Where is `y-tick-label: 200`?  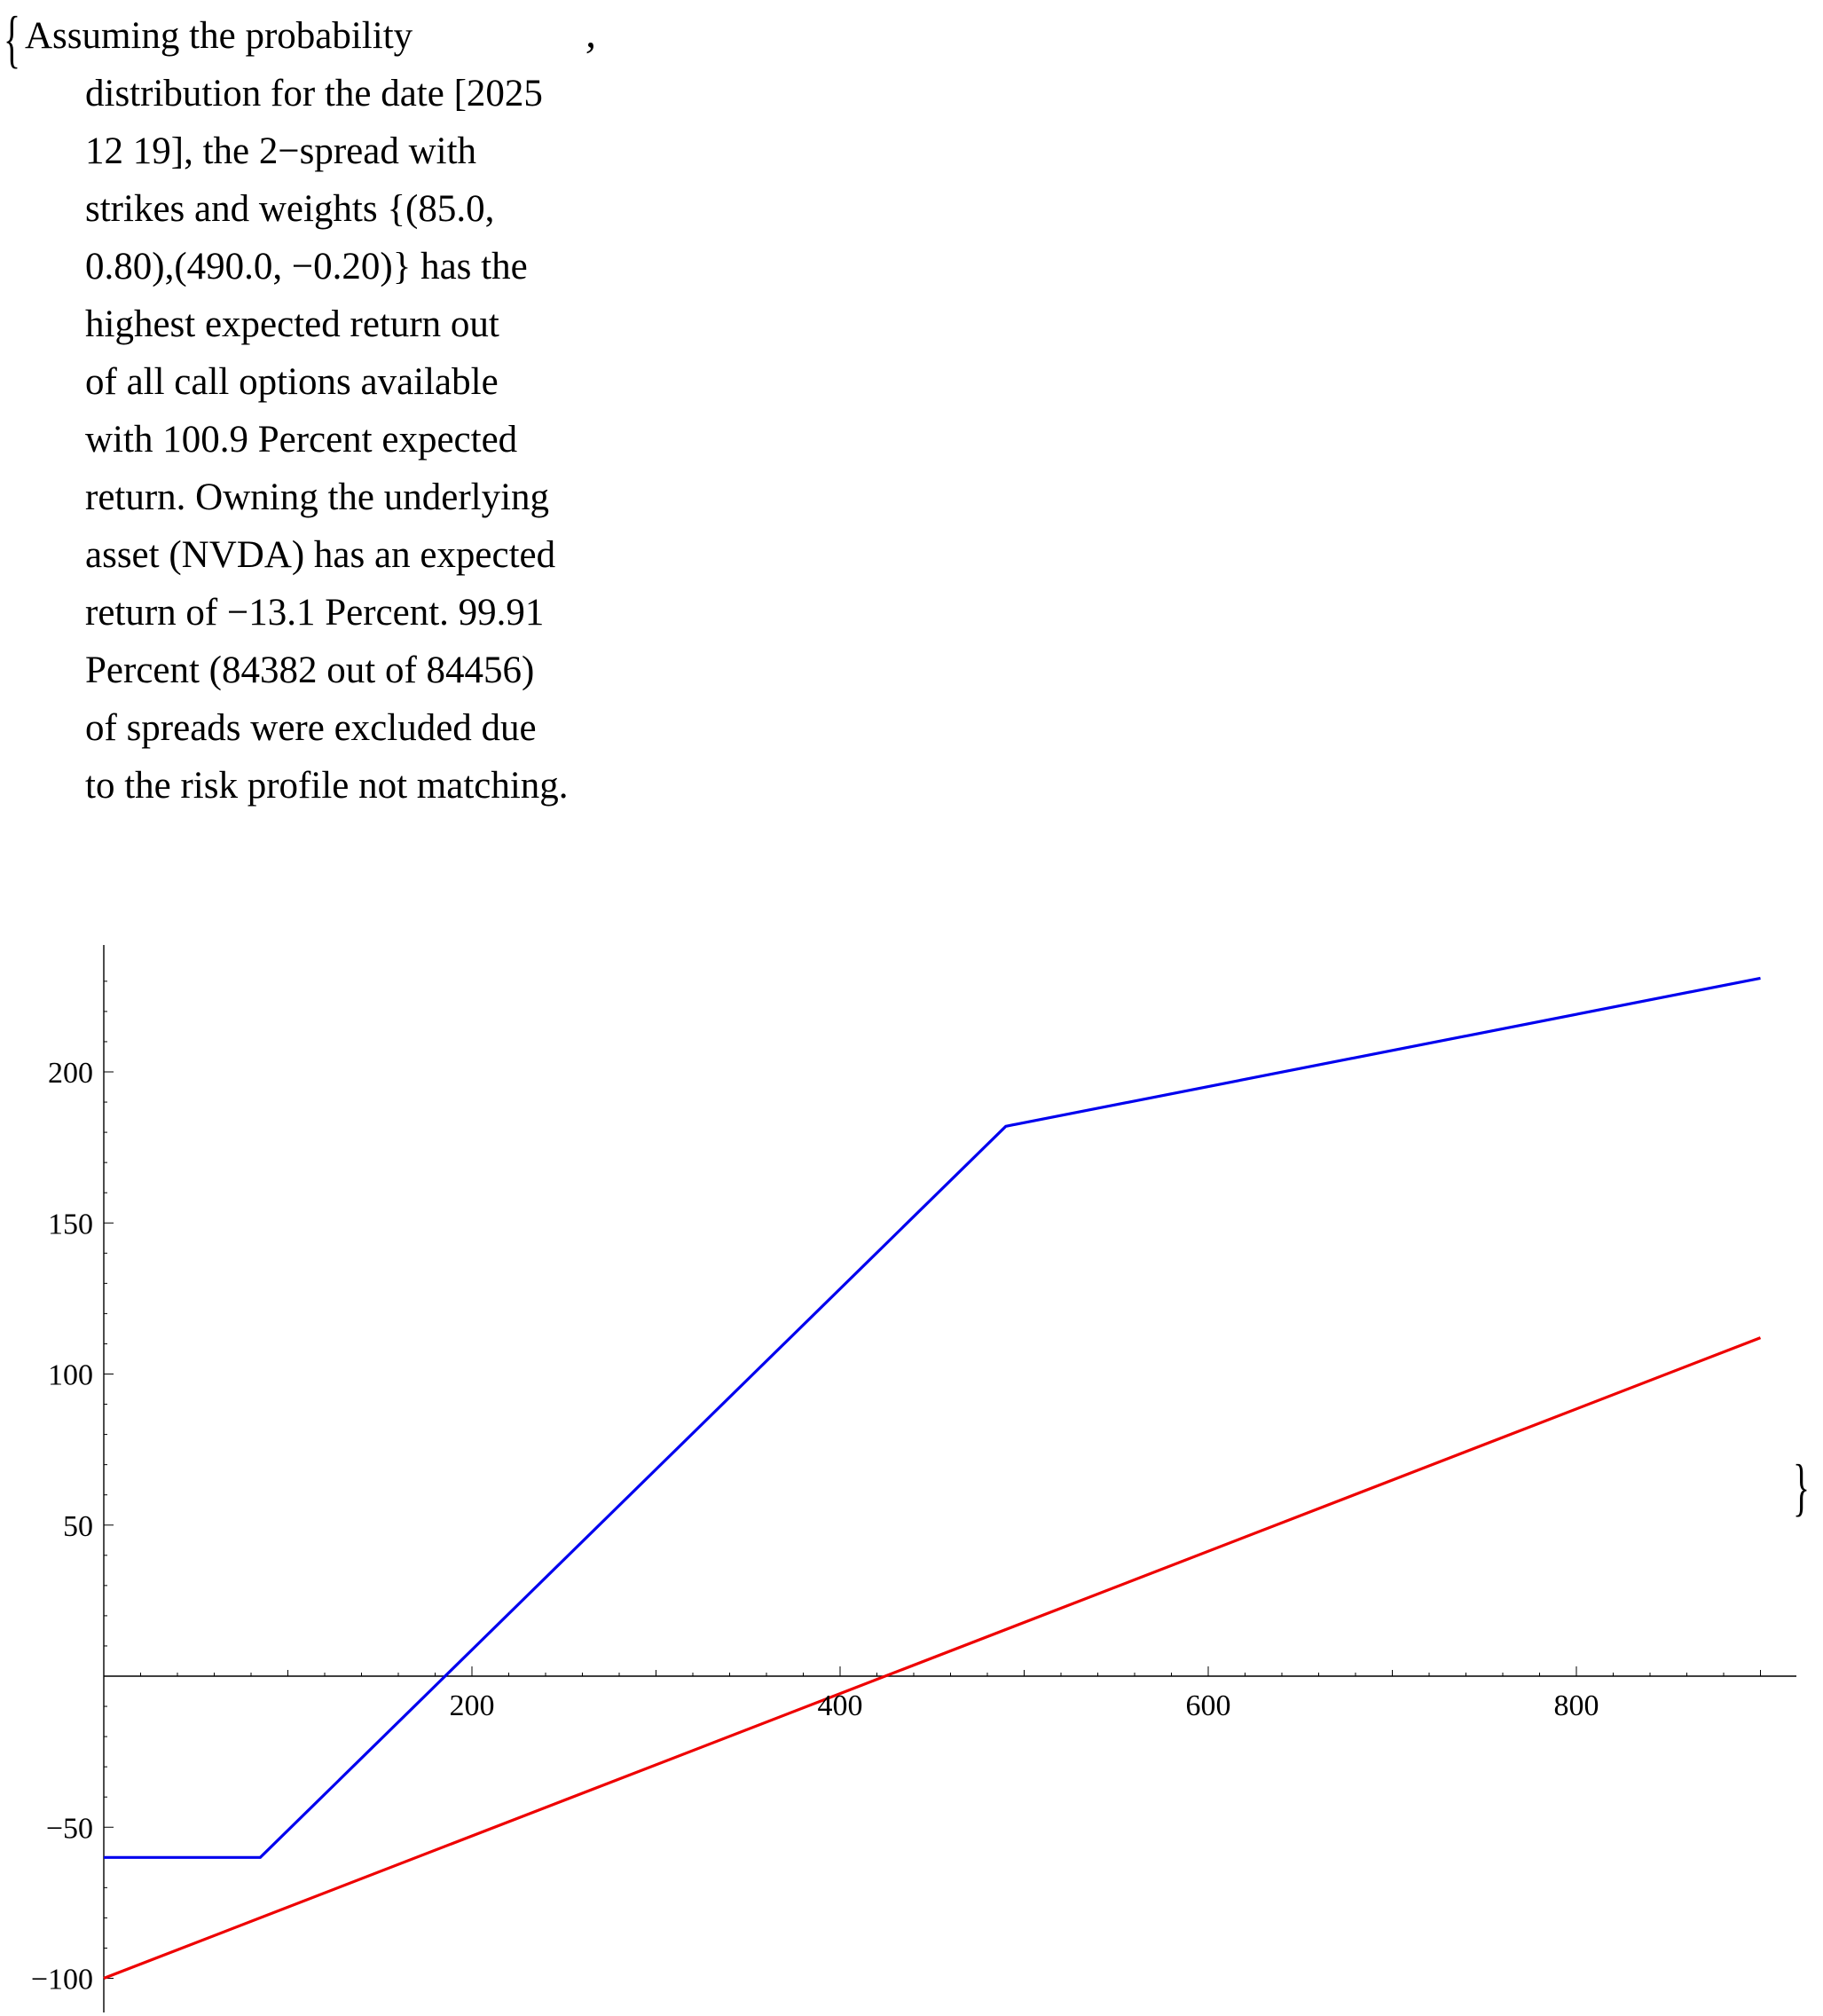
y-tick-label: 200 is located at coordinates (70, 1073).